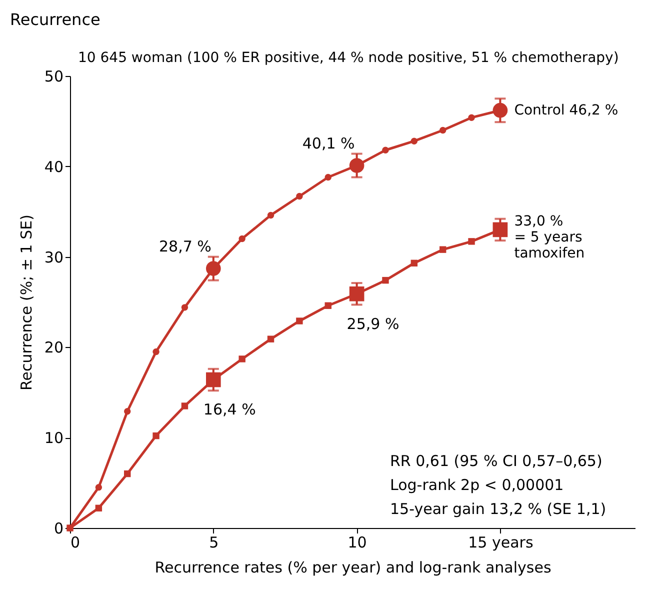 The width and height of the screenshot is (659, 593). Describe the element at coordinates (373, 323) in the screenshot. I see `data-label: 25,9 %` at that location.